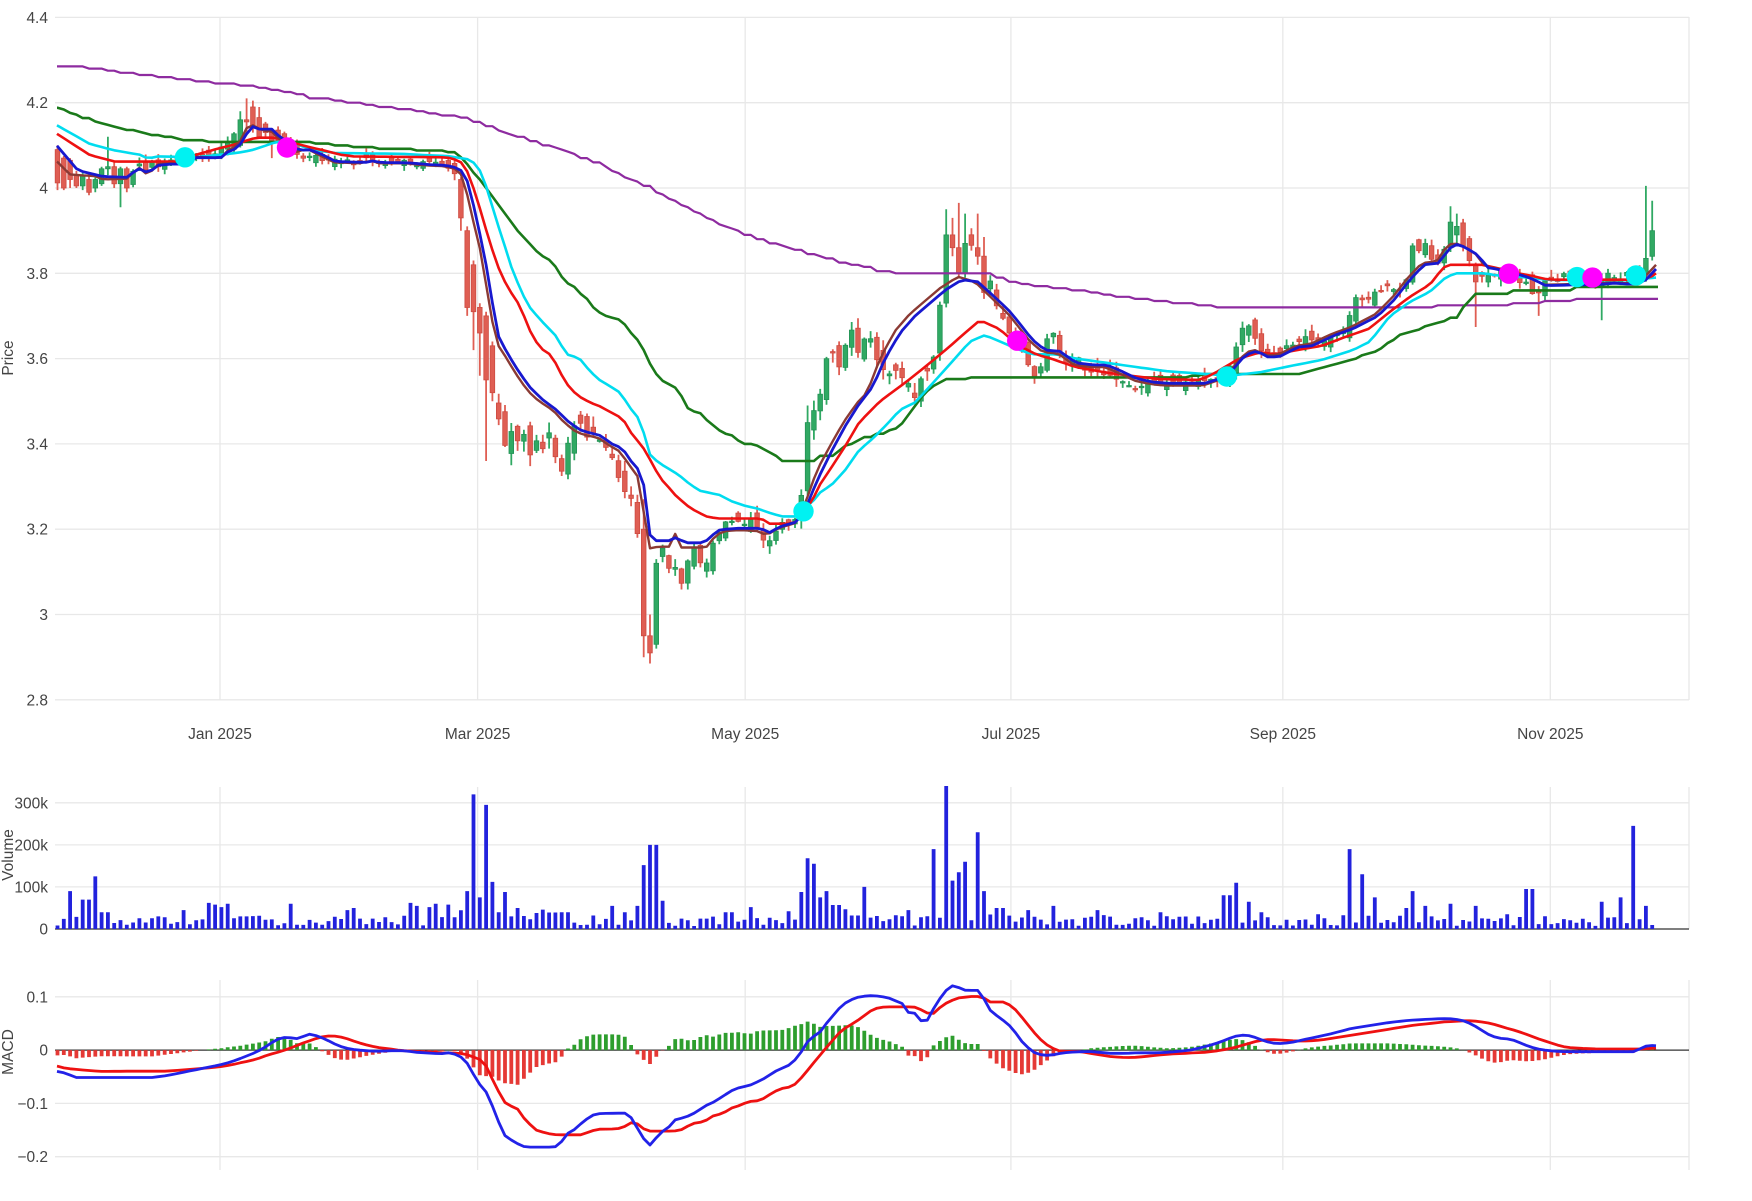 The width and height of the screenshot is (1752, 1201). What do you see at coordinates (37, 530) in the screenshot?
I see `svg-text: 3.2` at bounding box center [37, 530].